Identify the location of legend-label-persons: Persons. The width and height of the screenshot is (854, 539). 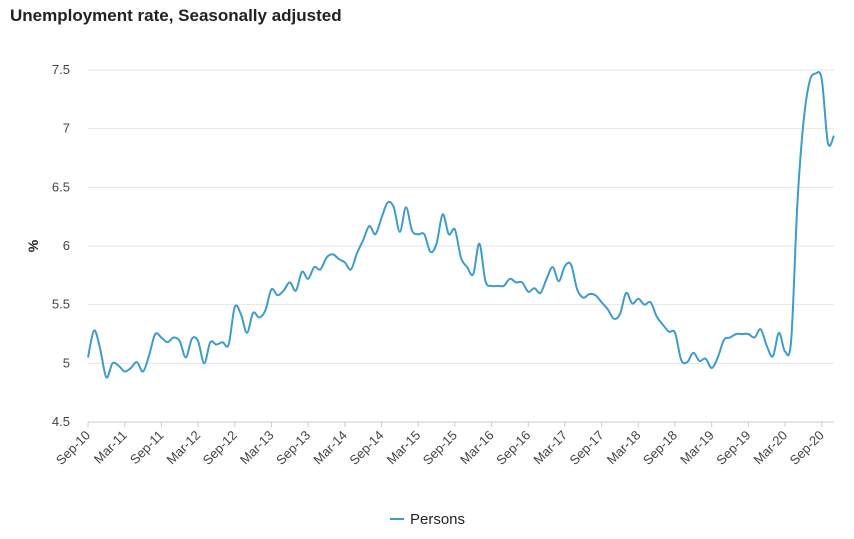
(437, 519).